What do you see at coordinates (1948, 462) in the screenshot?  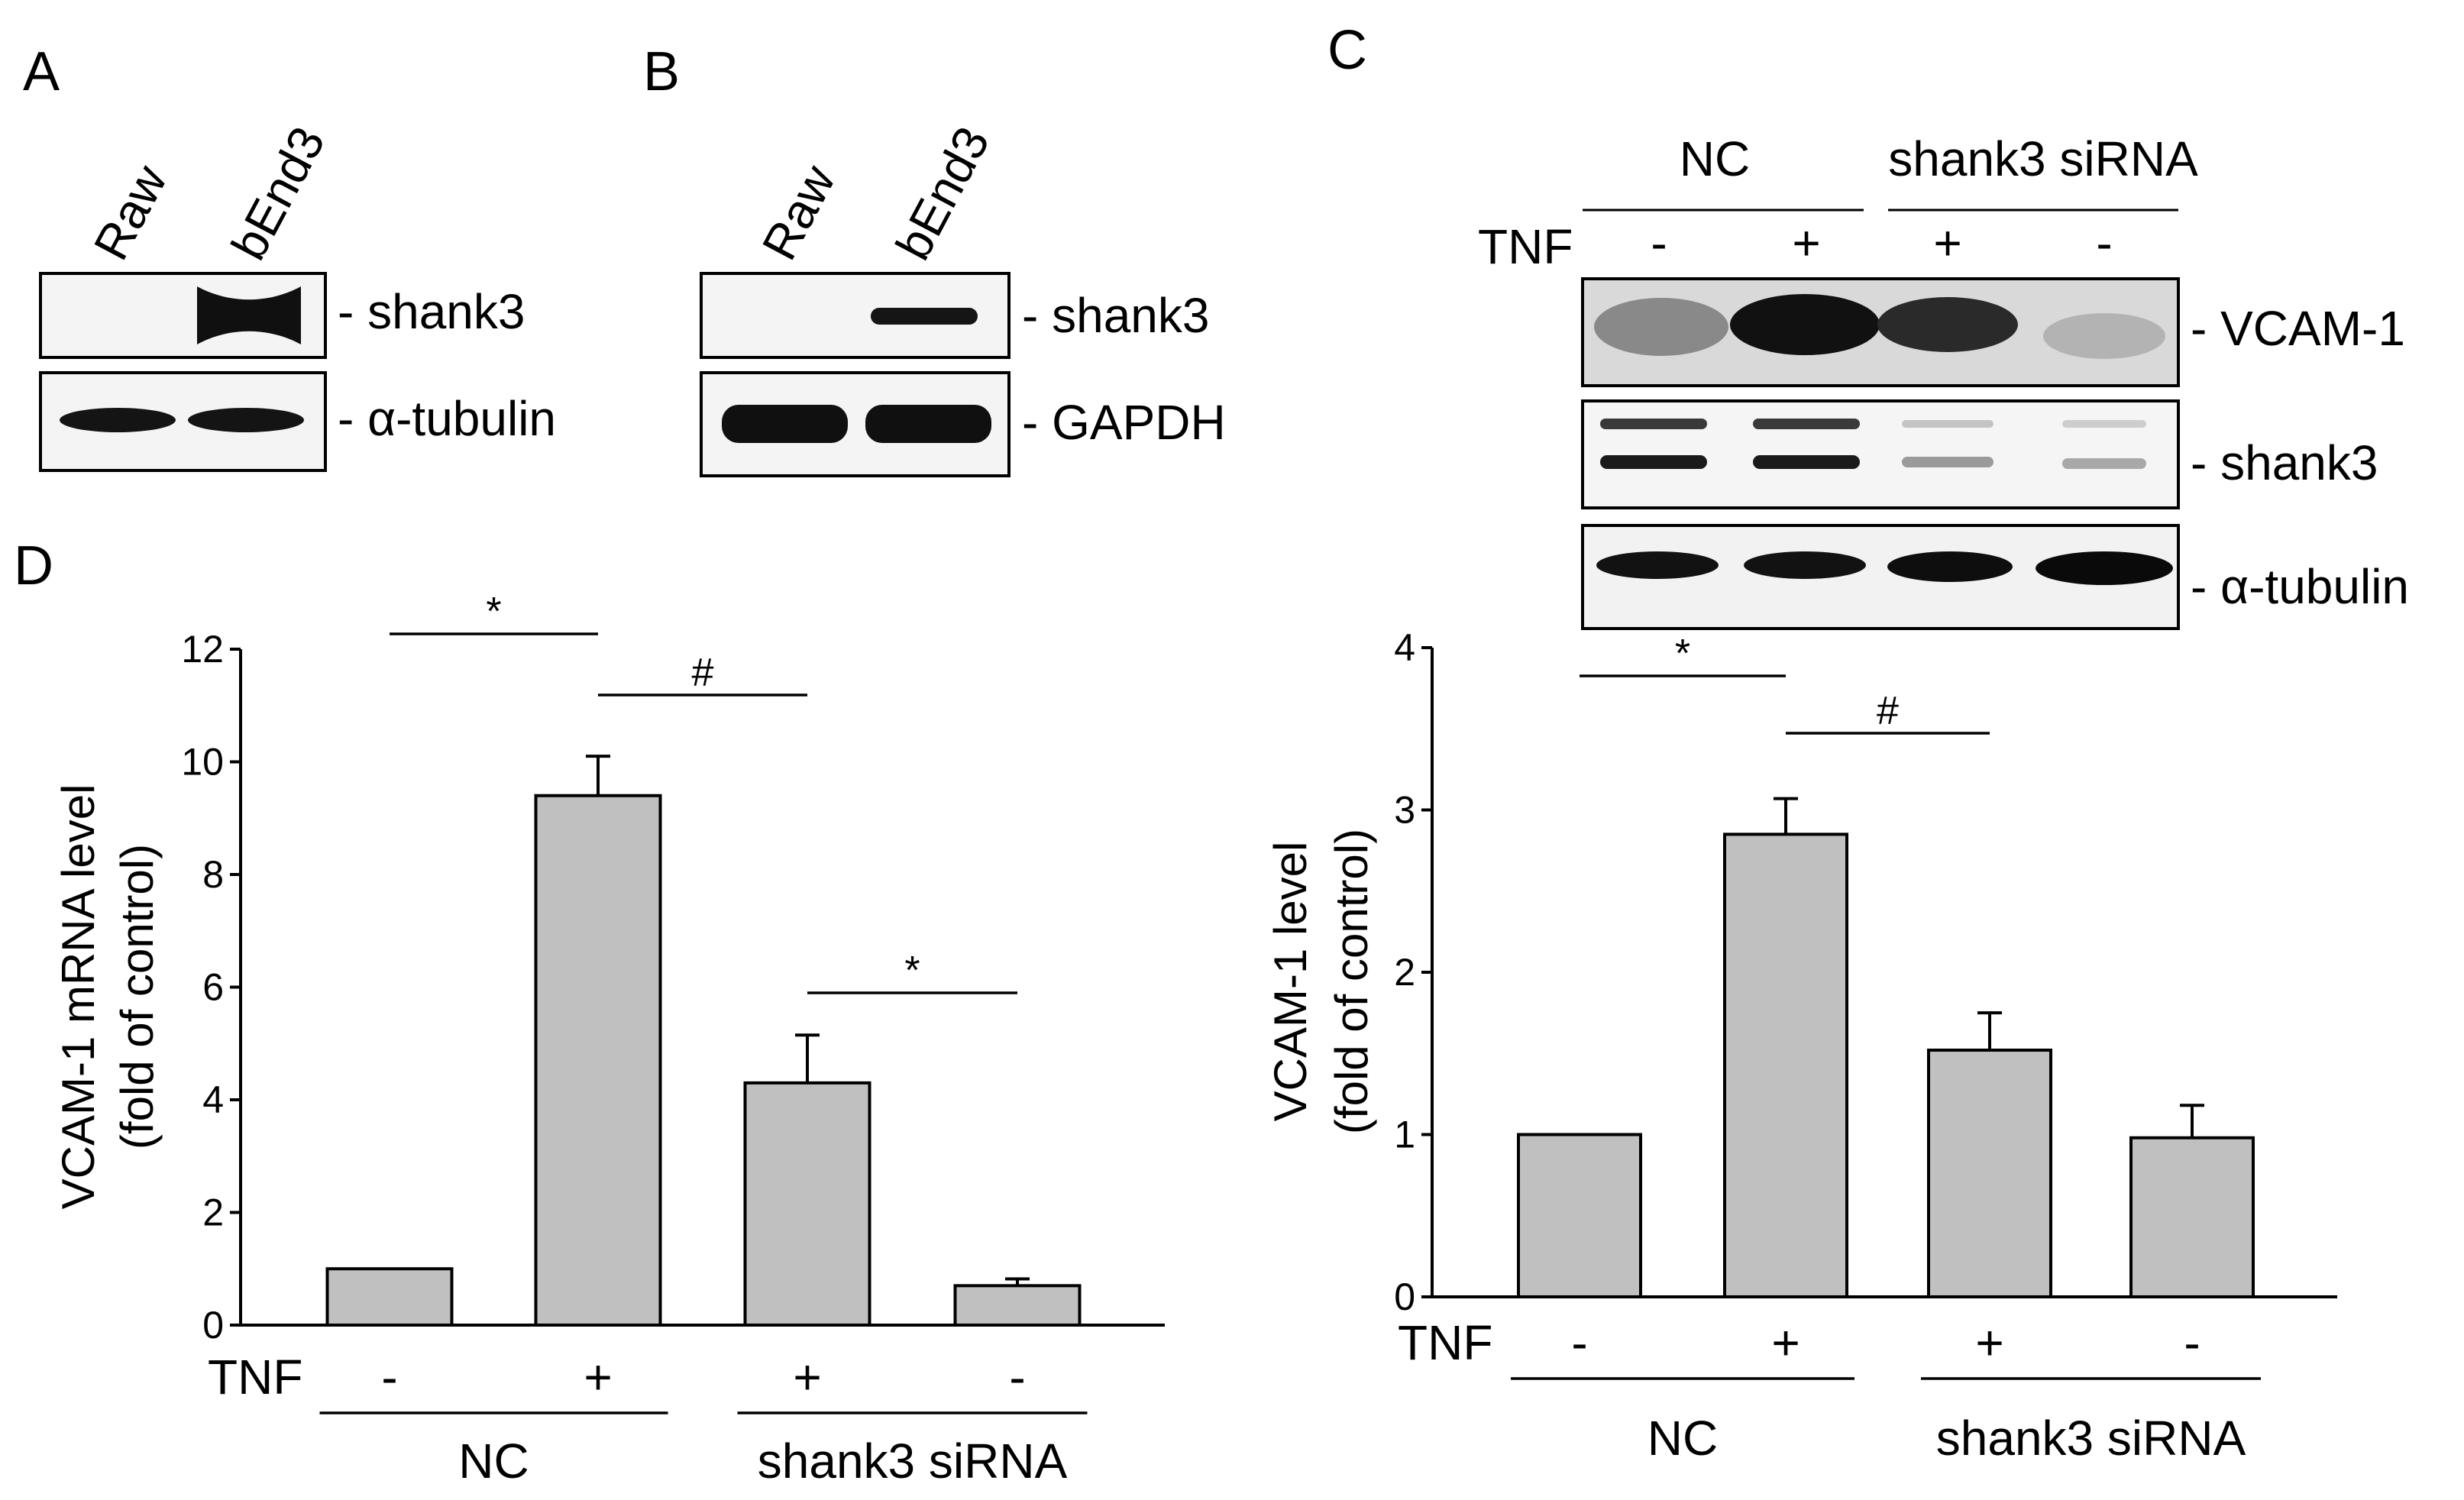 I see `band-c-shank3-lane3-lower` at bounding box center [1948, 462].